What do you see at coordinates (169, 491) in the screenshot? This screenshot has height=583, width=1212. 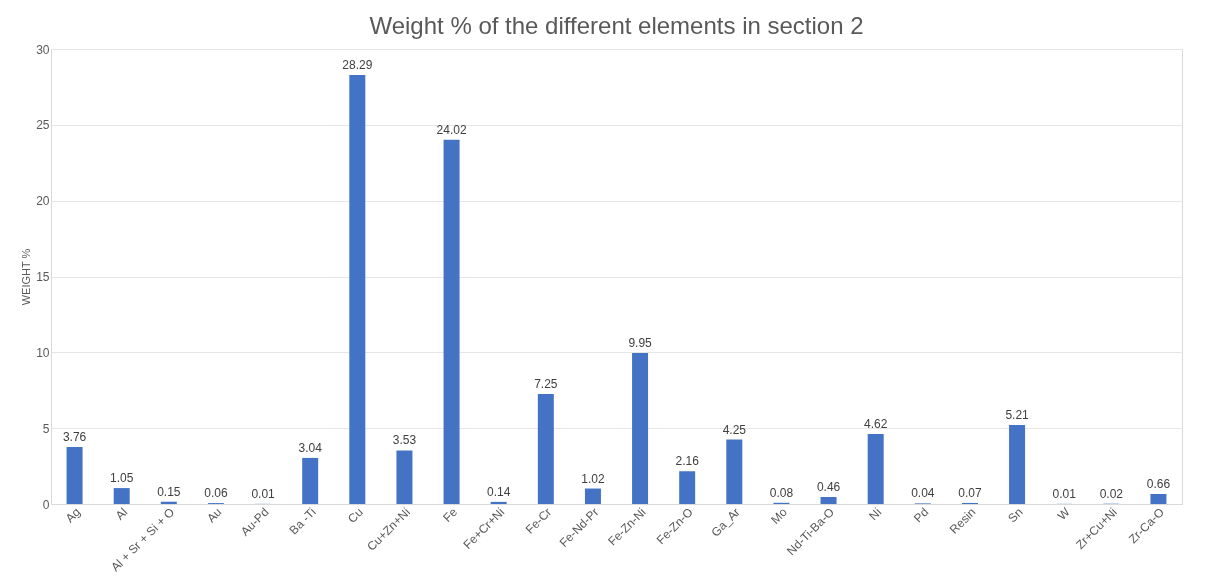 I see `data-label: 0.15` at bounding box center [169, 491].